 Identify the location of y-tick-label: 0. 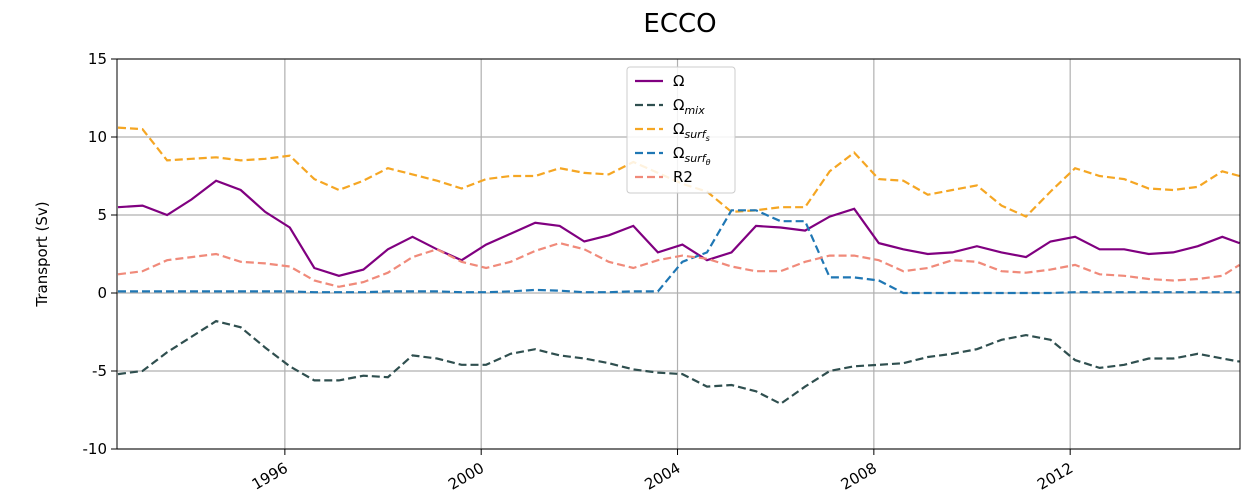
(102, 293).